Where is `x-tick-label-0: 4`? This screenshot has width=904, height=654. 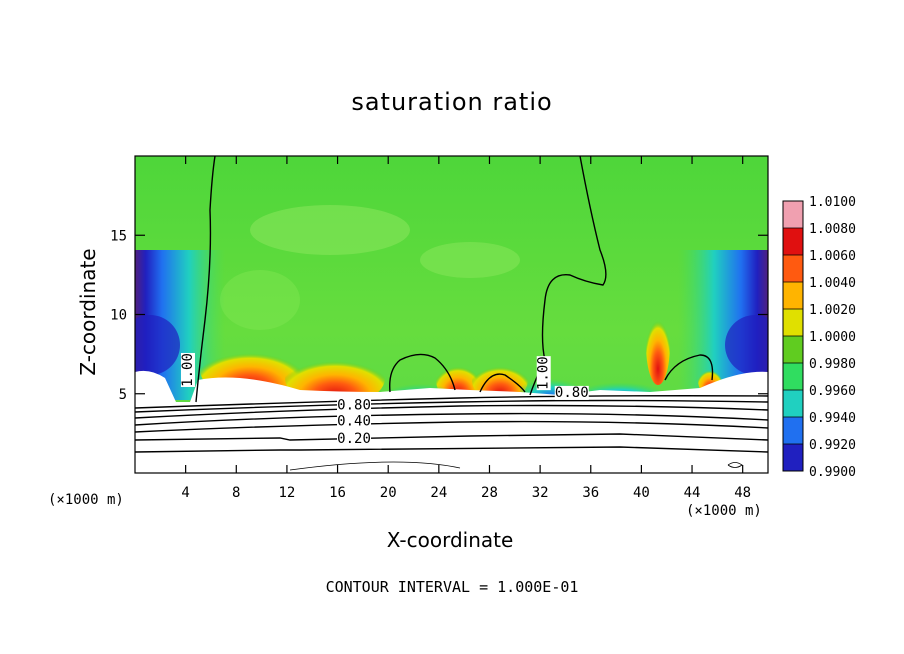
x-tick-label-0: 4 is located at coordinates (185, 493).